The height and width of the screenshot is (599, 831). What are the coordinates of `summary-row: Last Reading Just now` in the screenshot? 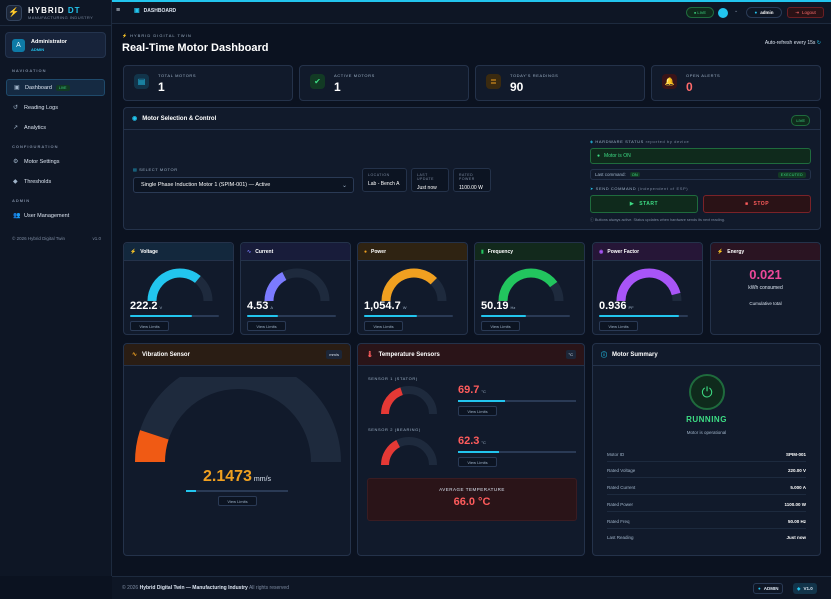 It's located at (706, 537).